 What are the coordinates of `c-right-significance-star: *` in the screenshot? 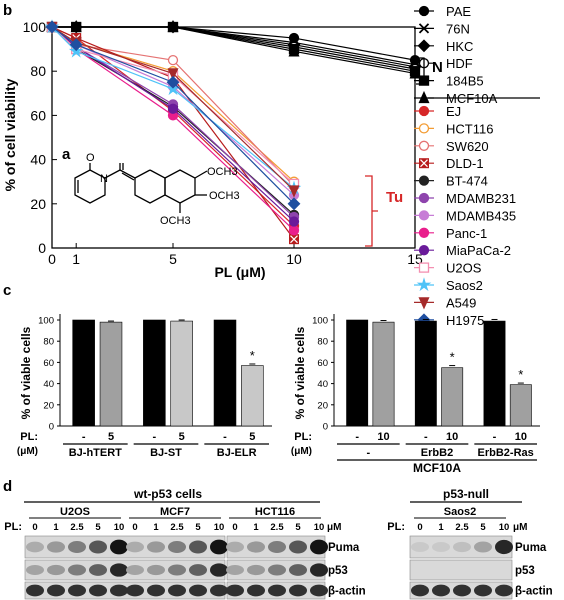 It's located at (520, 374).